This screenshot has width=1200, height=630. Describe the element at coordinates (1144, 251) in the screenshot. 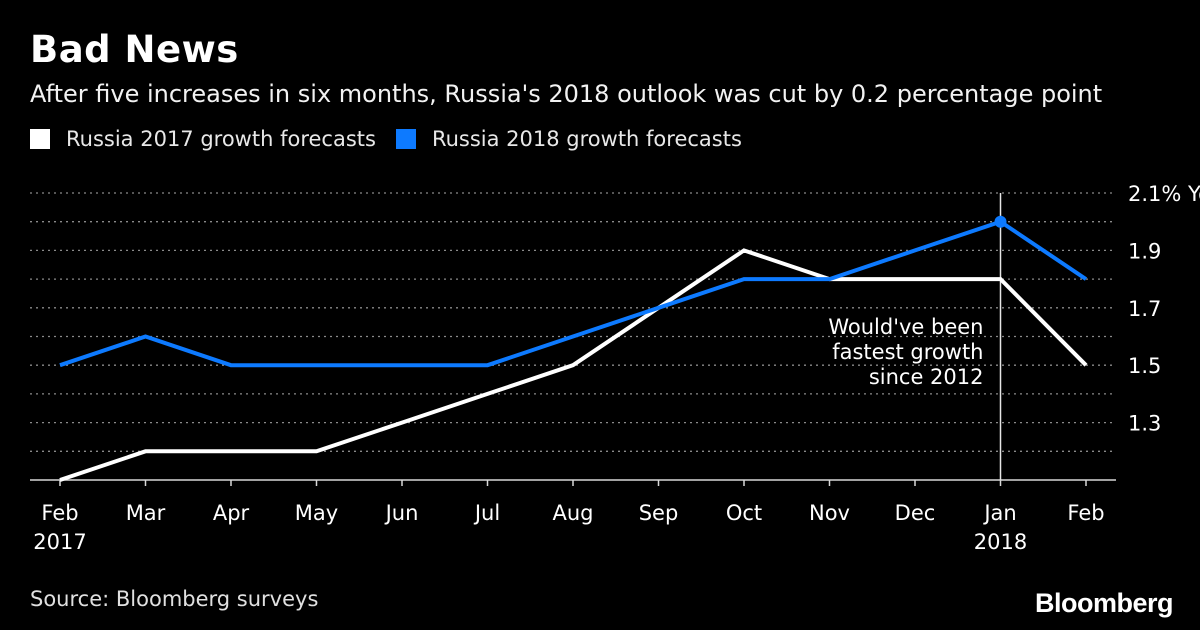

I see `y-tick-label: 1.9` at that location.